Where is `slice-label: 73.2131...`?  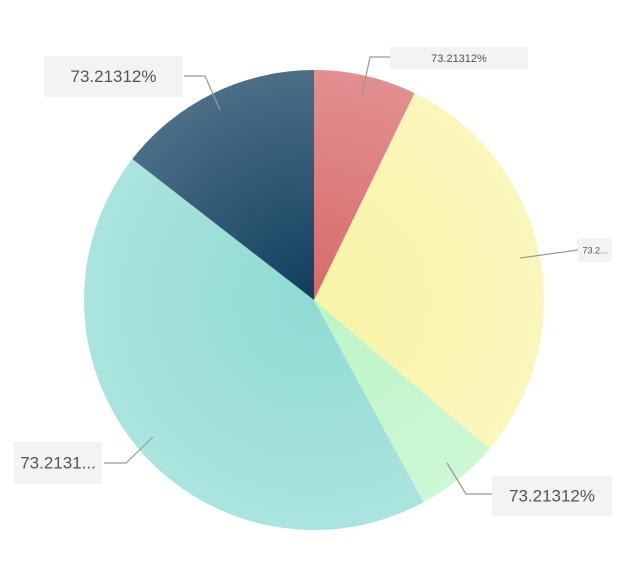 slice-label: 73.2131... is located at coordinates (58, 462).